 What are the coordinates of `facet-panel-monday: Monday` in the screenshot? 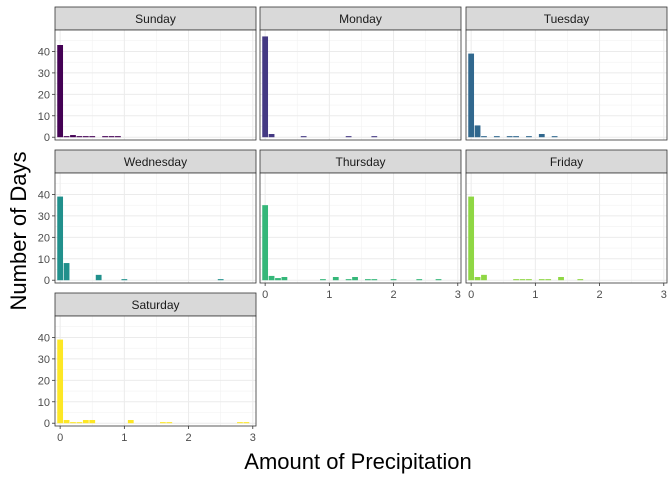 It's located at (360, 73).